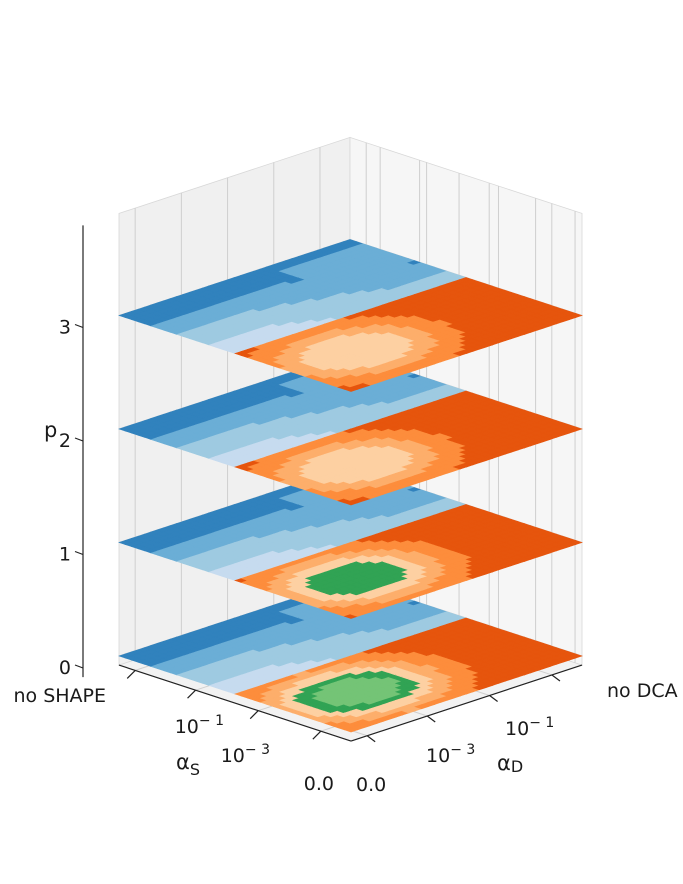 The image size is (683, 884). What do you see at coordinates (350, 656) in the screenshot?
I see `contour-layer-p0` at bounding box center [350, 656].